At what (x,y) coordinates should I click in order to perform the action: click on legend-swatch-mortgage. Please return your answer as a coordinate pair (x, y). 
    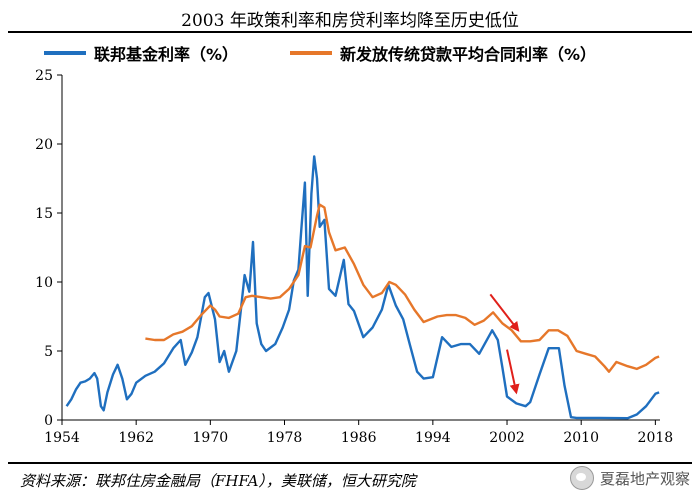
    Looking at the image, I should click on (311, 53).